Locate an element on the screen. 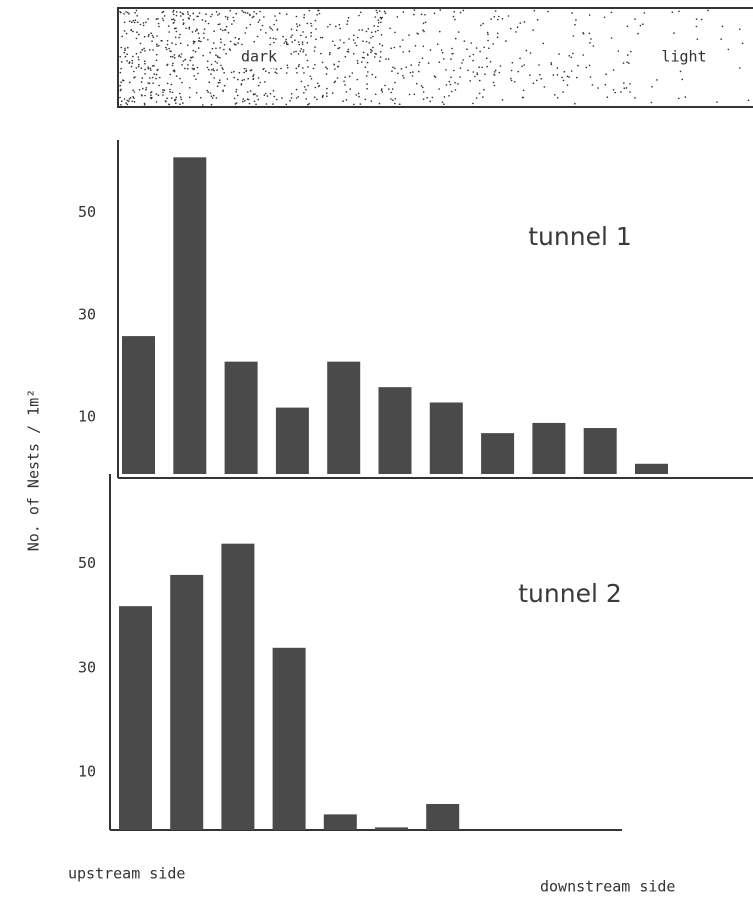 The height and width of the screenshot is (897, 753). y-axis-label: No. of Nests / 1m² is located at coordinates (34, 470).